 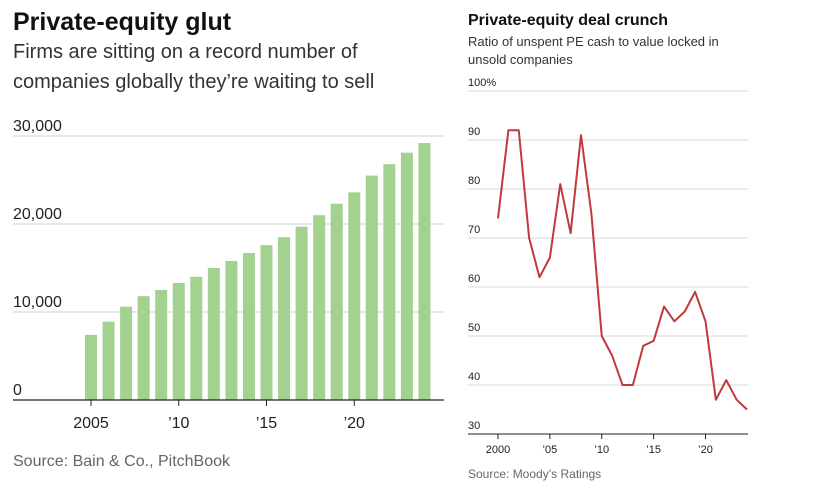 I want to click on bar-2012, so click(x=213, y=334).